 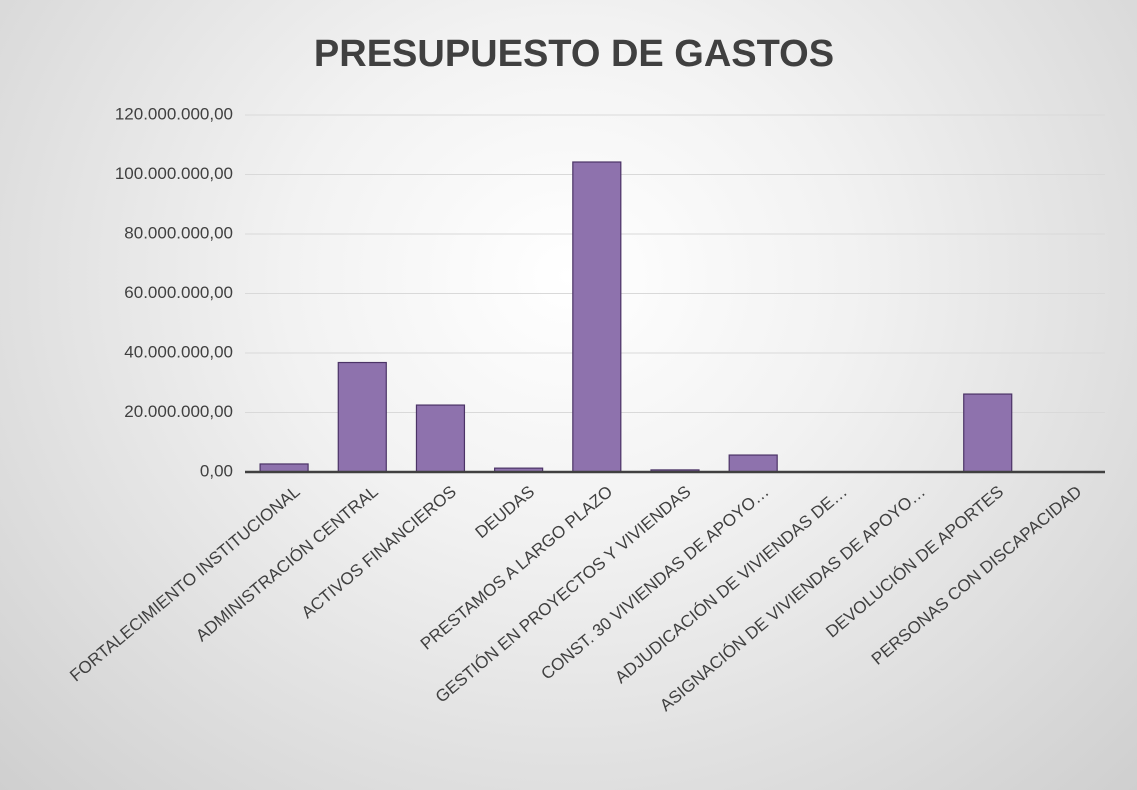 What do you see at coordinates (178, 232) in the screenshot?
I see `y-tick-label: 80.000.000,00` at bounding box center [178, 232].